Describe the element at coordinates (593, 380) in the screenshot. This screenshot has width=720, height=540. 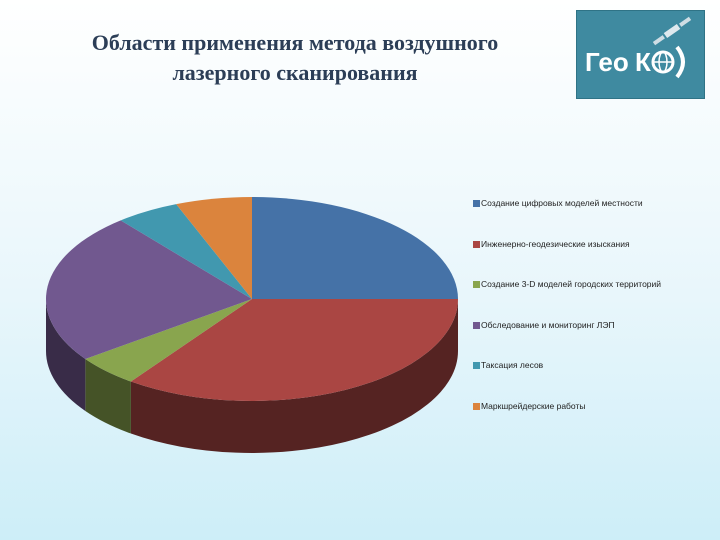
I see `legend-item: Таксация лесов` at that location.